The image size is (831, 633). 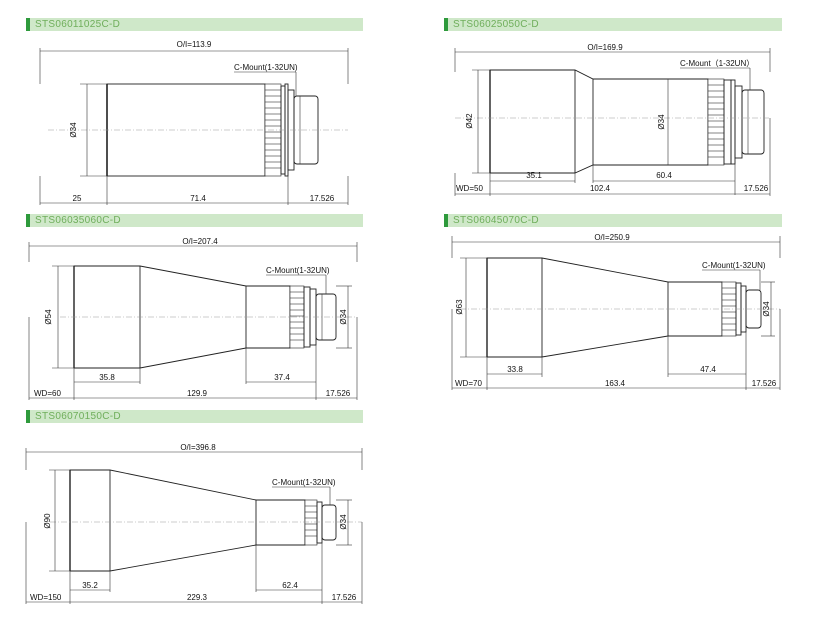 What do you see at coordinates (468, 383) in the screenshot?
I see `bottom-dim-label: WD=70` at bounding box center [468, 383].